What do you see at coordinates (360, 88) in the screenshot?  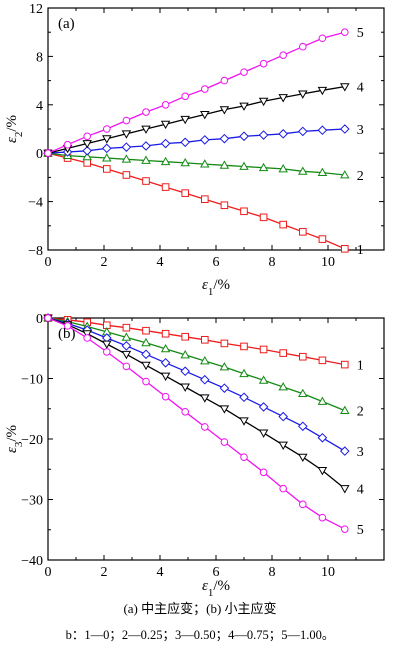 I see `series-label-4: 4` at bounding box center [360, 88].